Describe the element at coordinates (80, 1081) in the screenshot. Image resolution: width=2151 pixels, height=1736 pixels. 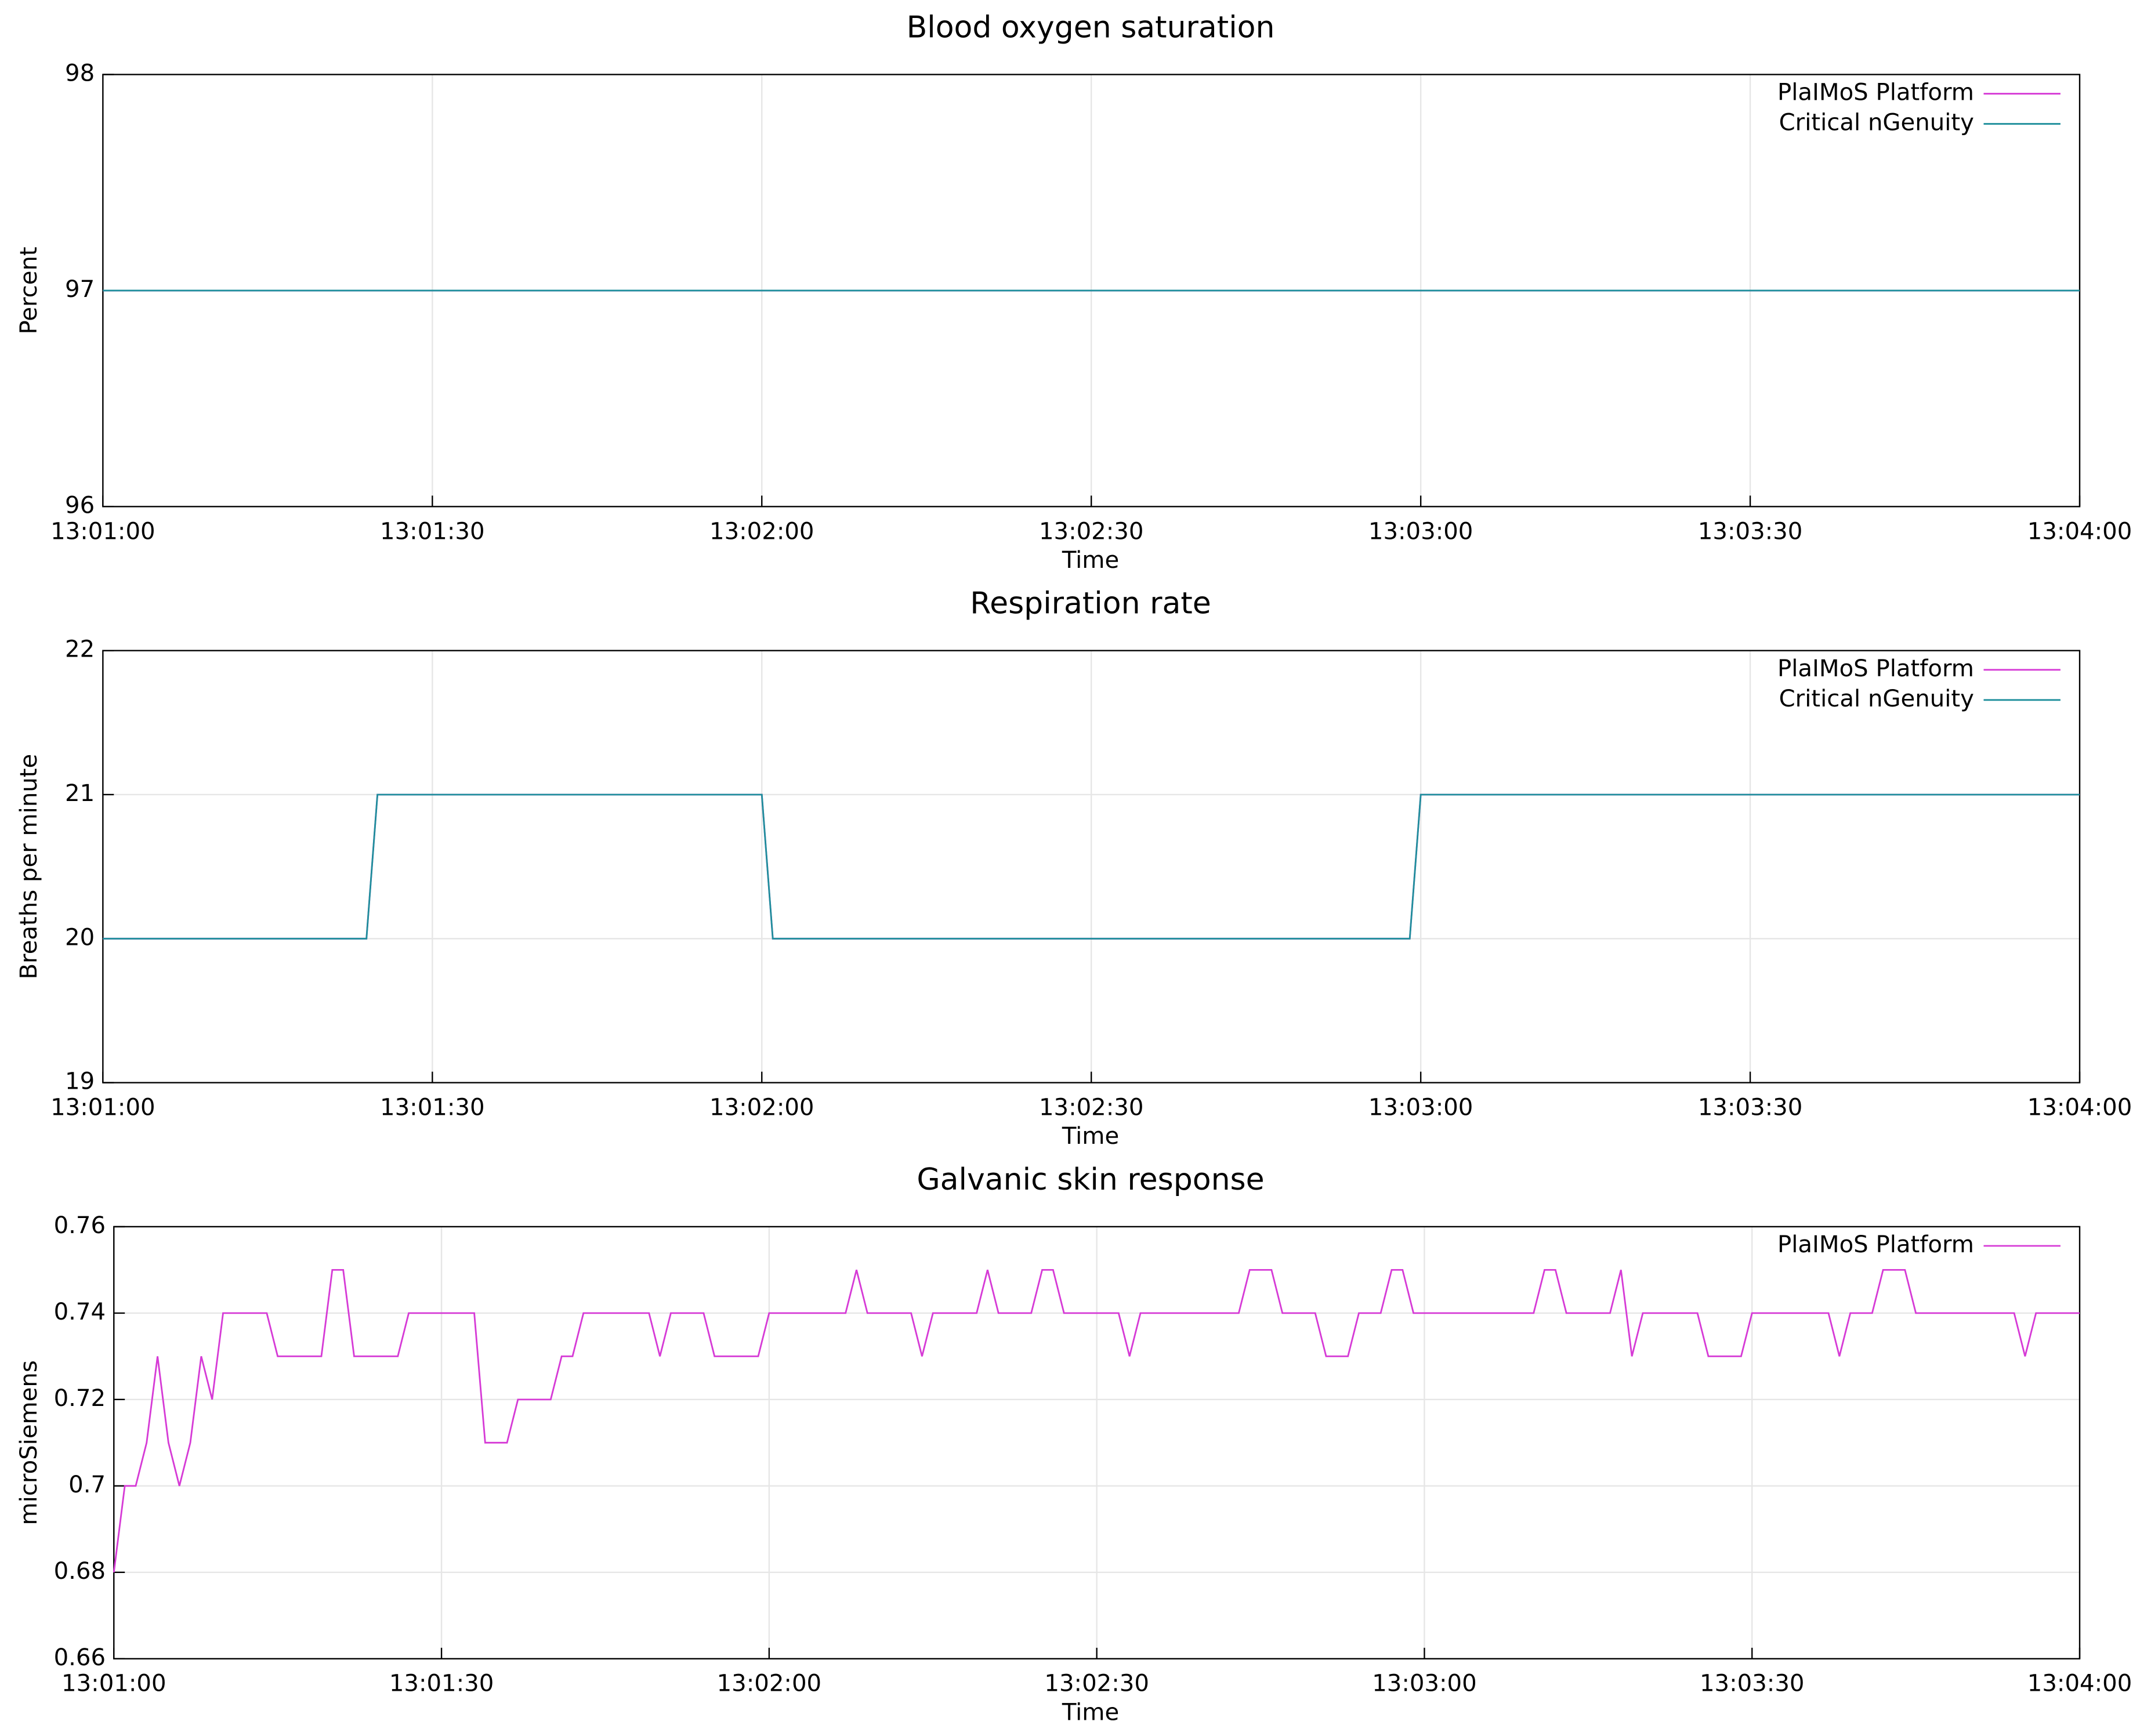
I see `y-tick-label: 19` at that location.